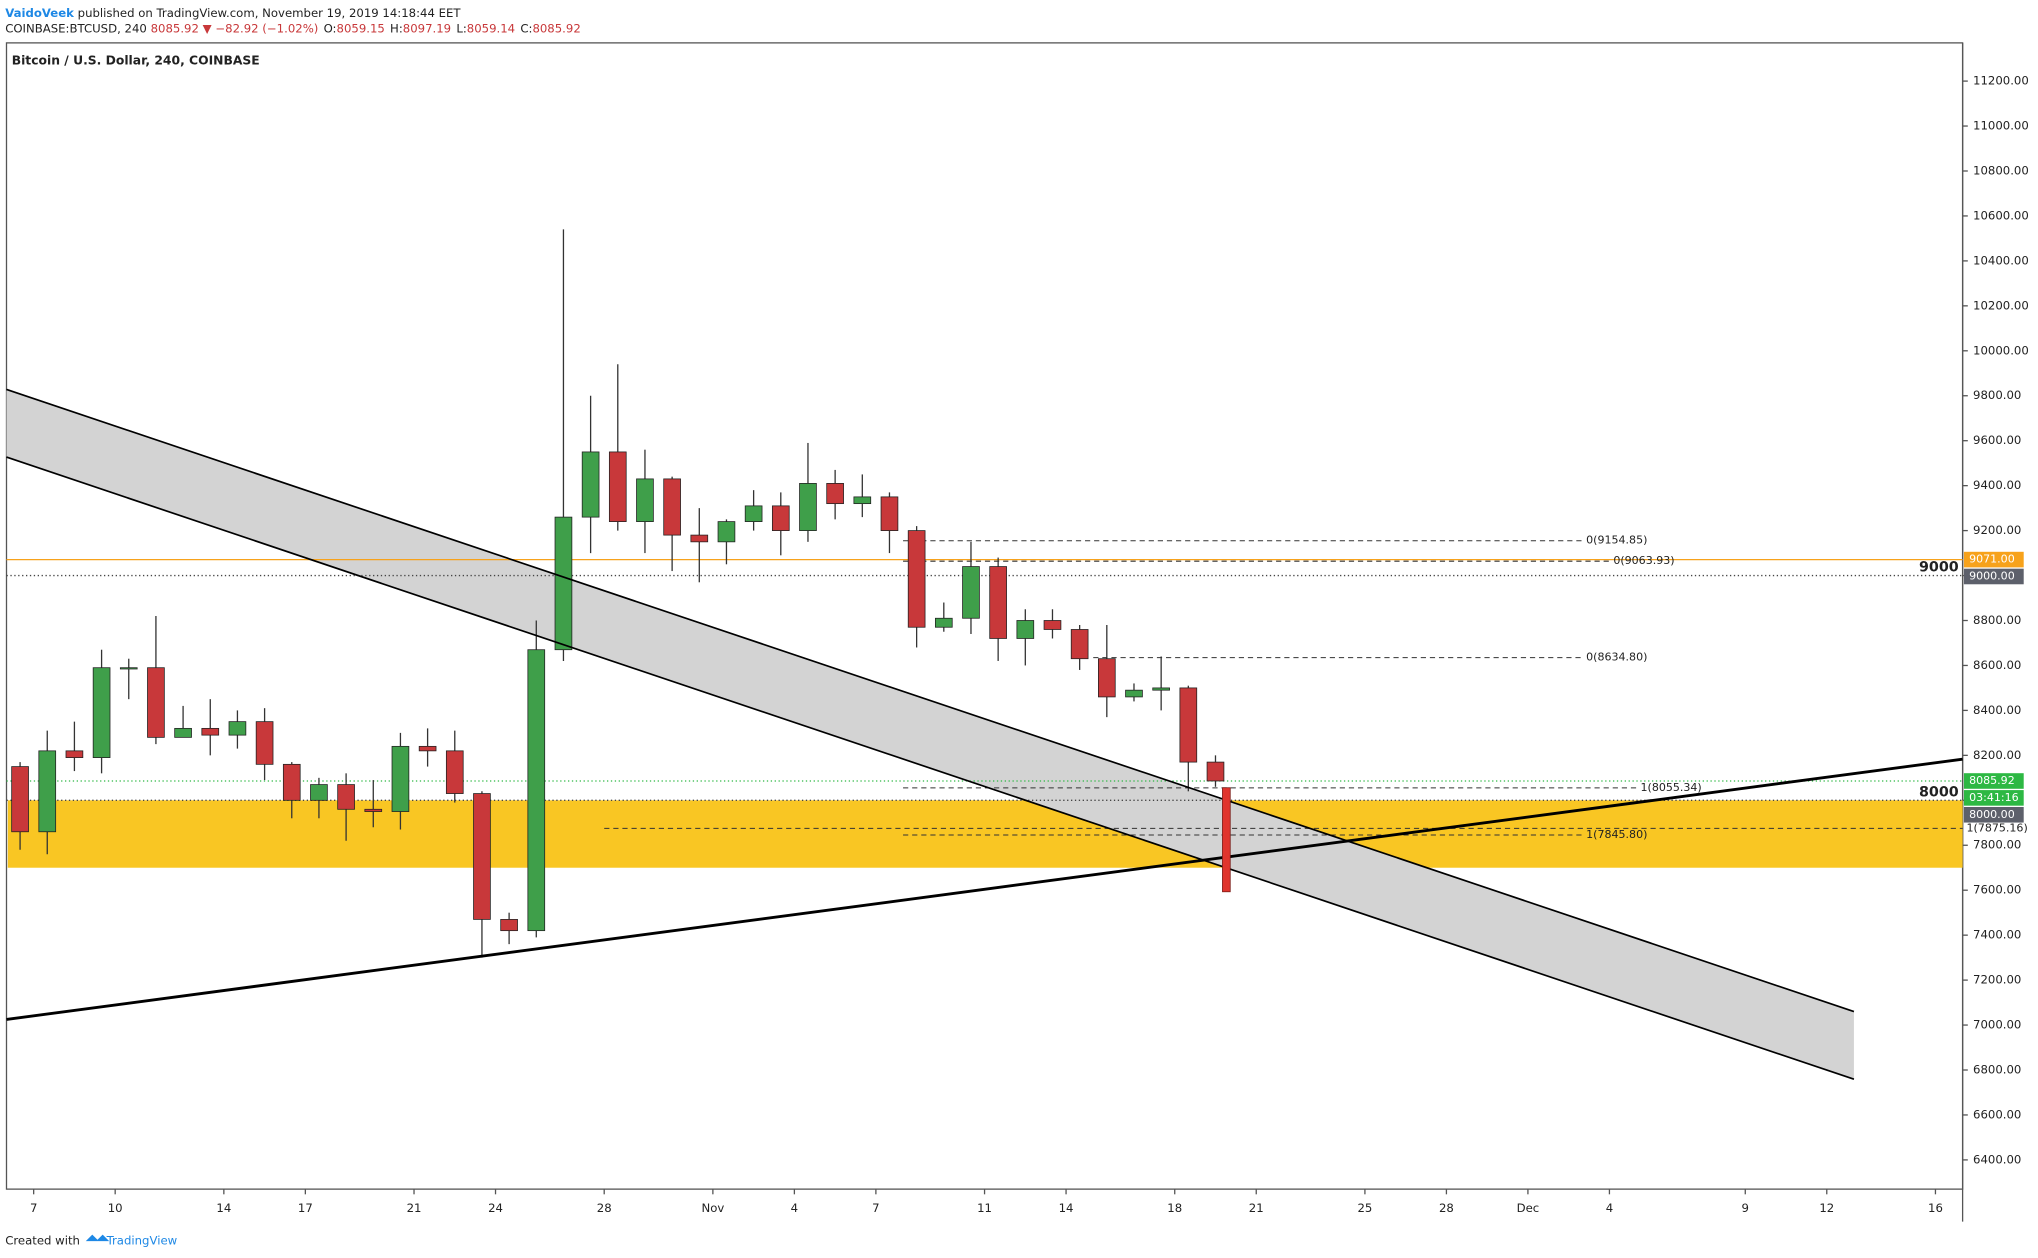  Describe the element at coordinates (1997, 620) in the screenshot. I see `y-tick-label: 8800.00` at that location.